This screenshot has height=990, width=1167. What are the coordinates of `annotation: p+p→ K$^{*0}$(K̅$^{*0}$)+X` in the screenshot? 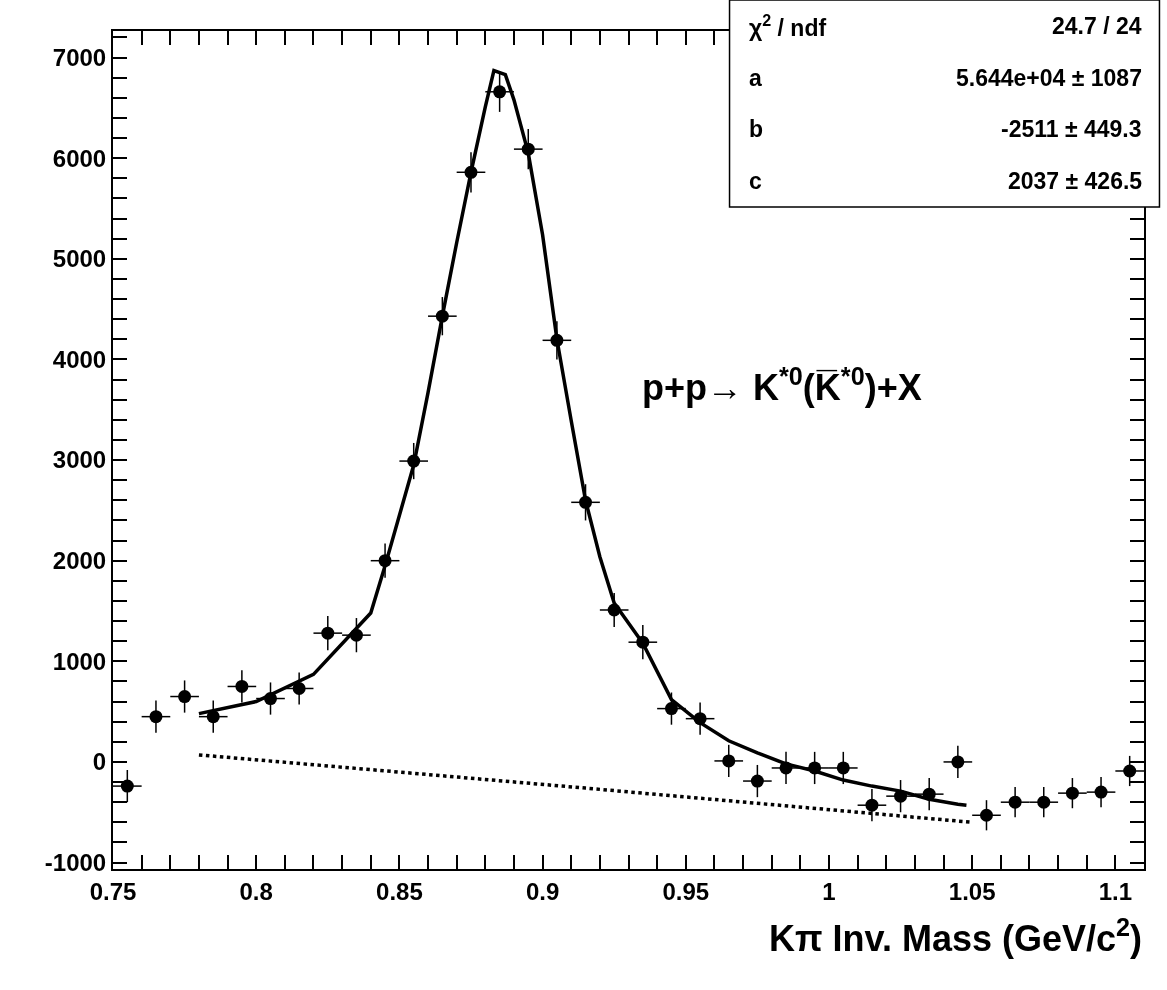 It's located at (782, 385).